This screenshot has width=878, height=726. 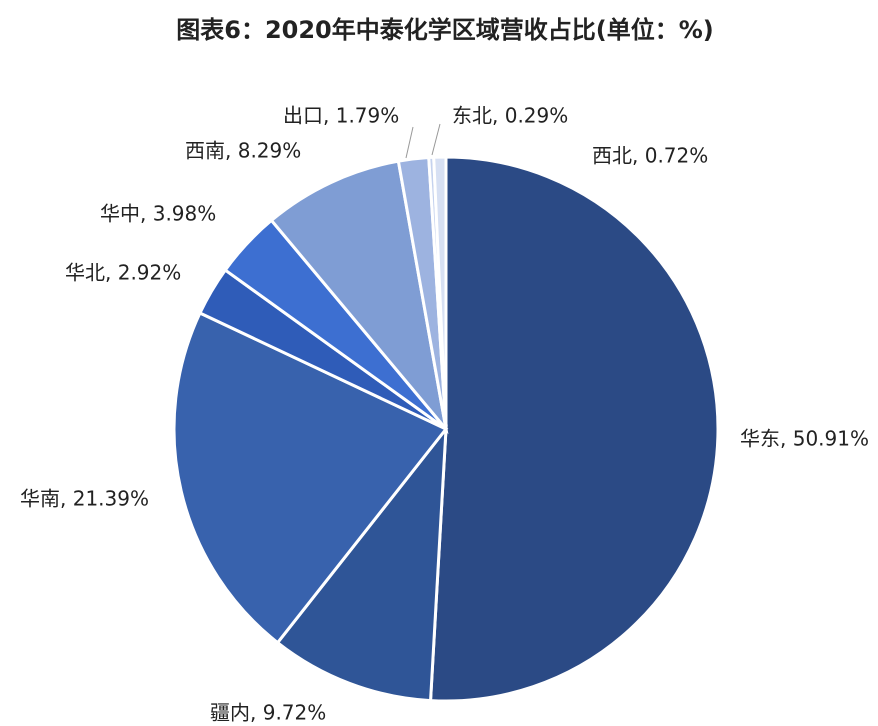 I want to click on data-label: 疆内, 9.72%, so click(x=268, y=713).